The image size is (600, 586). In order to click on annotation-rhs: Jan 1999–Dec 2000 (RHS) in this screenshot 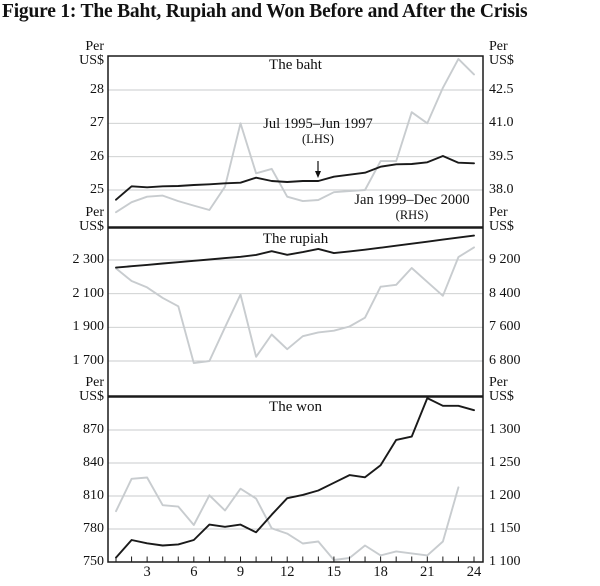, I will do `click(411, 207)`.